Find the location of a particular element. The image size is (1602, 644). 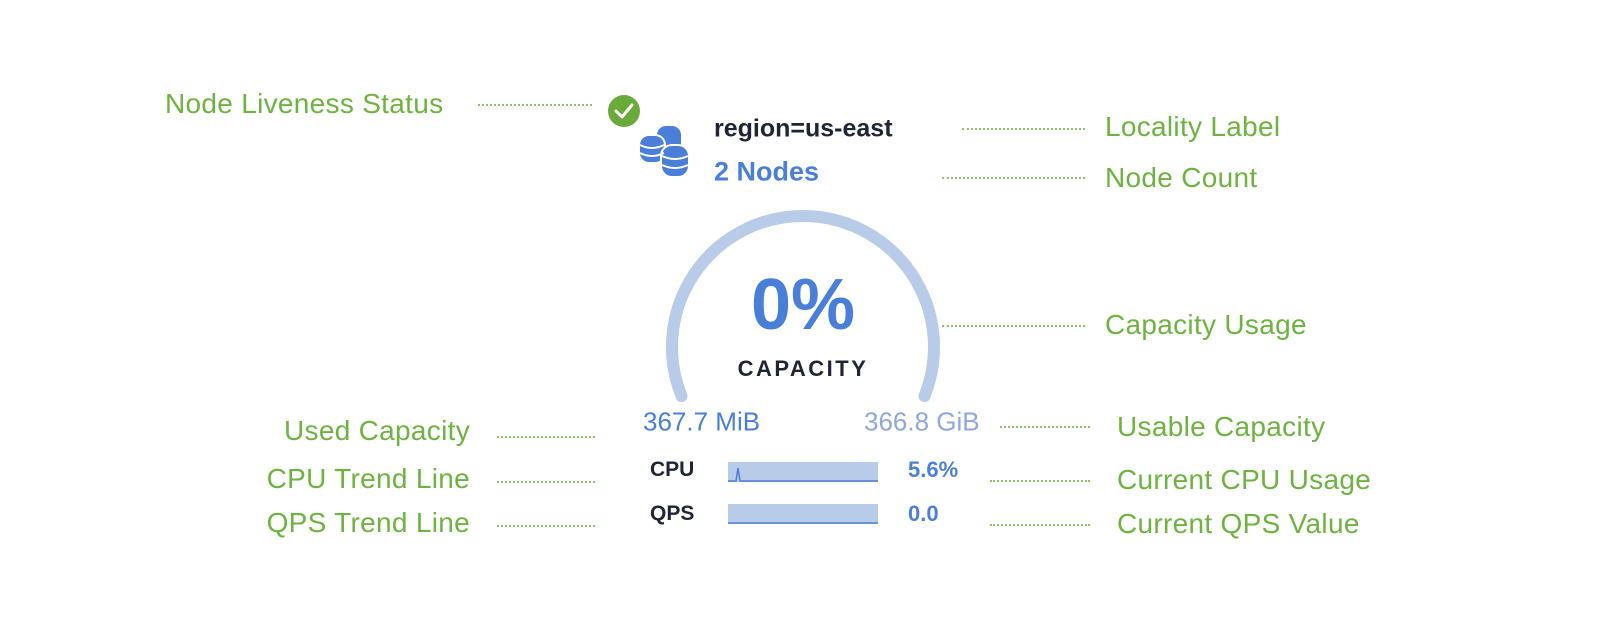

check-circle-icon is located at coordinates (624, 111).